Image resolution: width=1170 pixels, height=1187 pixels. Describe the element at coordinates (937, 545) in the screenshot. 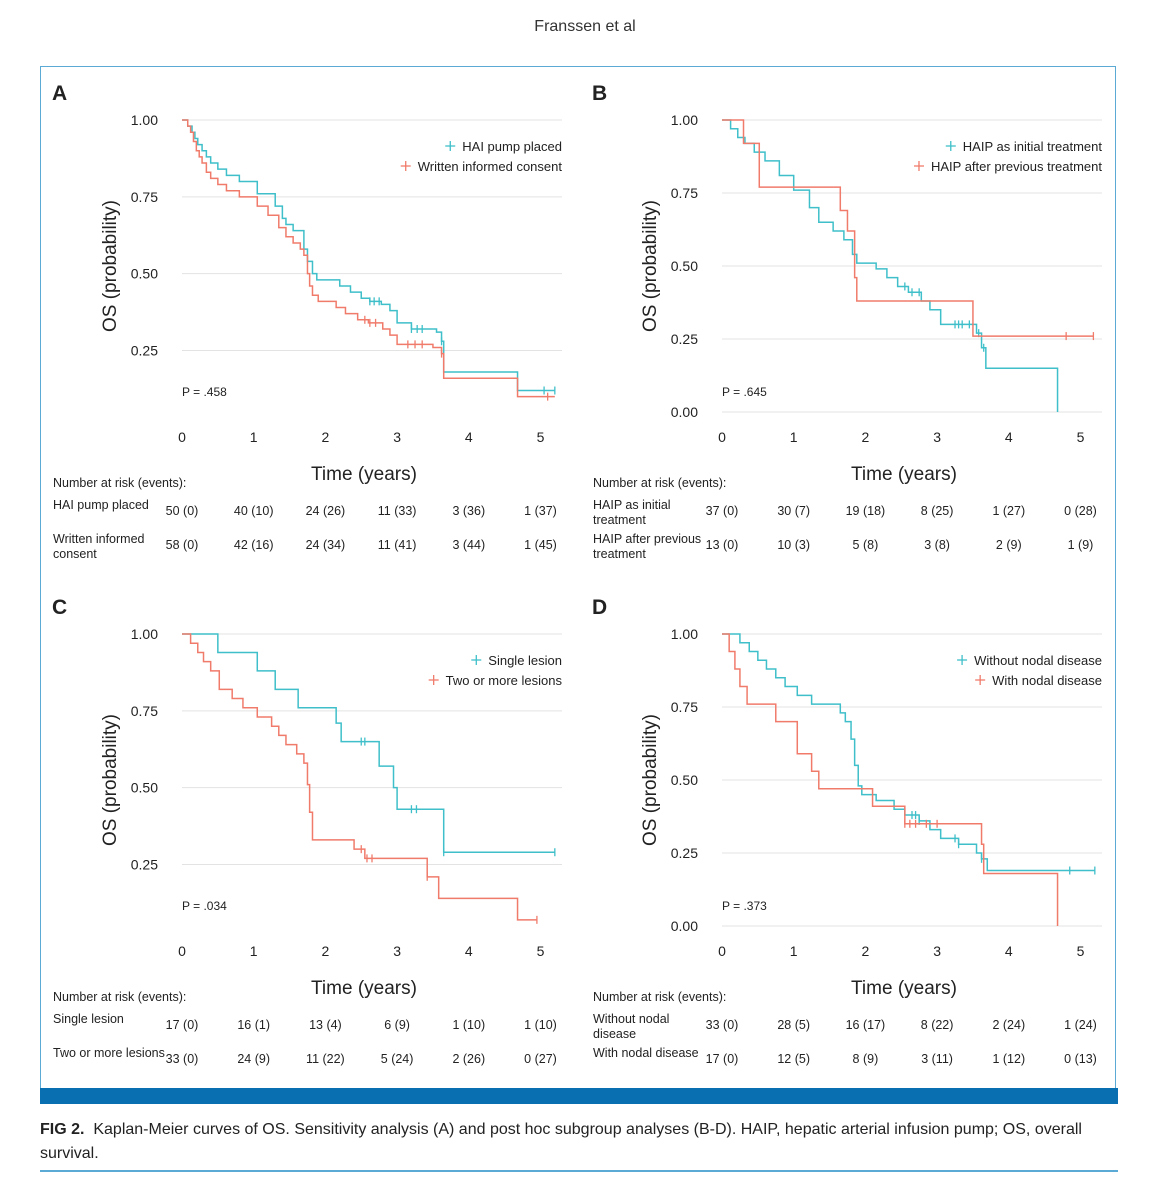

I see `risk-value: 3 (8)` at that location.